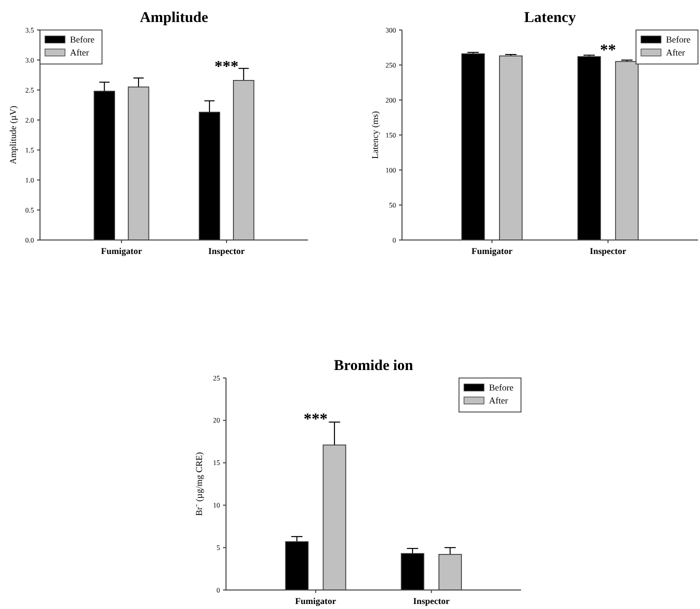 This screenshot has height=609, width=700. What do you see at coordinates (375, 135) in the screenshot?
I see `y-axis-title: Latency (ms)` at bounding box center [375, 135].